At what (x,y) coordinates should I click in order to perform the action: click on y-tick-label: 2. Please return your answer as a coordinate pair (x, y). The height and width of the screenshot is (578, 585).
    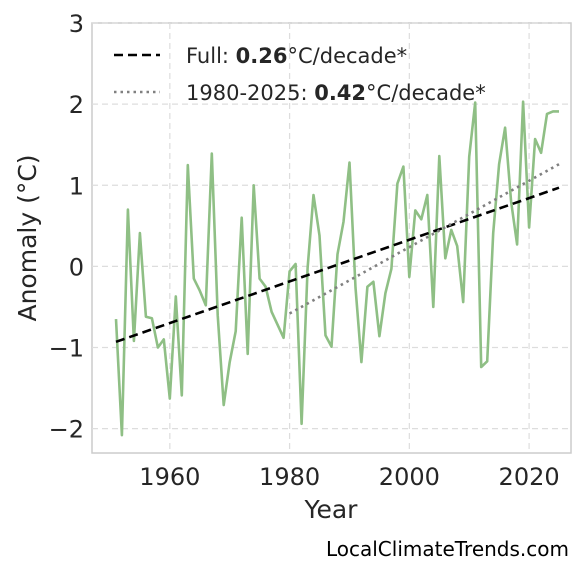
    Looking at the image, I should click on (76, 105).